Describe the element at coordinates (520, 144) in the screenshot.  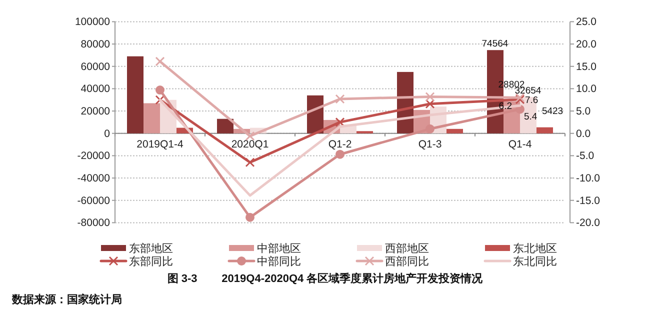
I see `x-tick-label: Q1-4` at that location.